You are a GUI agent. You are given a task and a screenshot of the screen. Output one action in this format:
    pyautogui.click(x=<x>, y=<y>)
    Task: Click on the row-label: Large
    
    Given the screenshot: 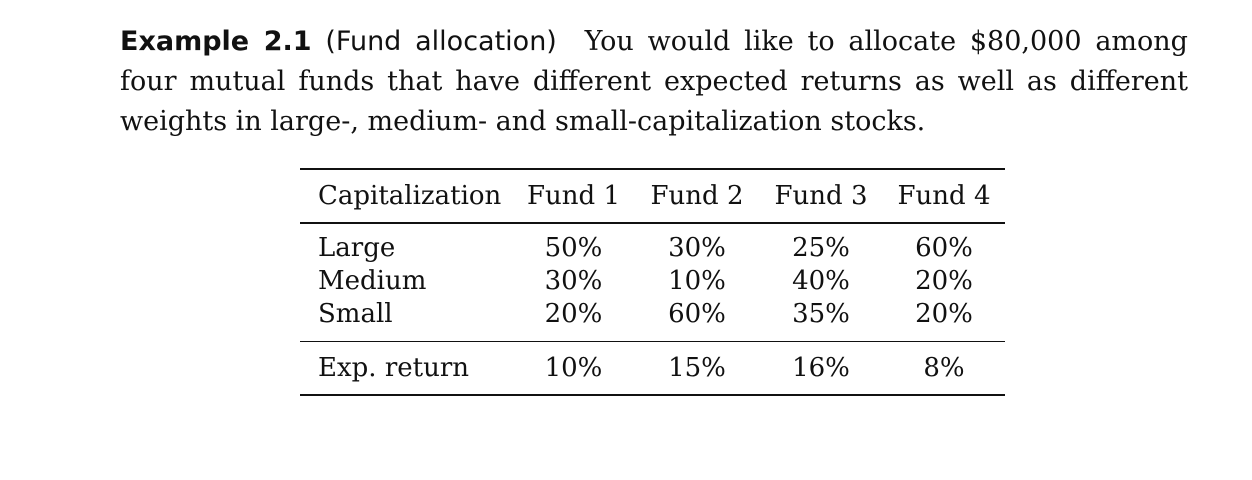 What is the action you would take?
    pyautogui.click(x=357, y=247)
    